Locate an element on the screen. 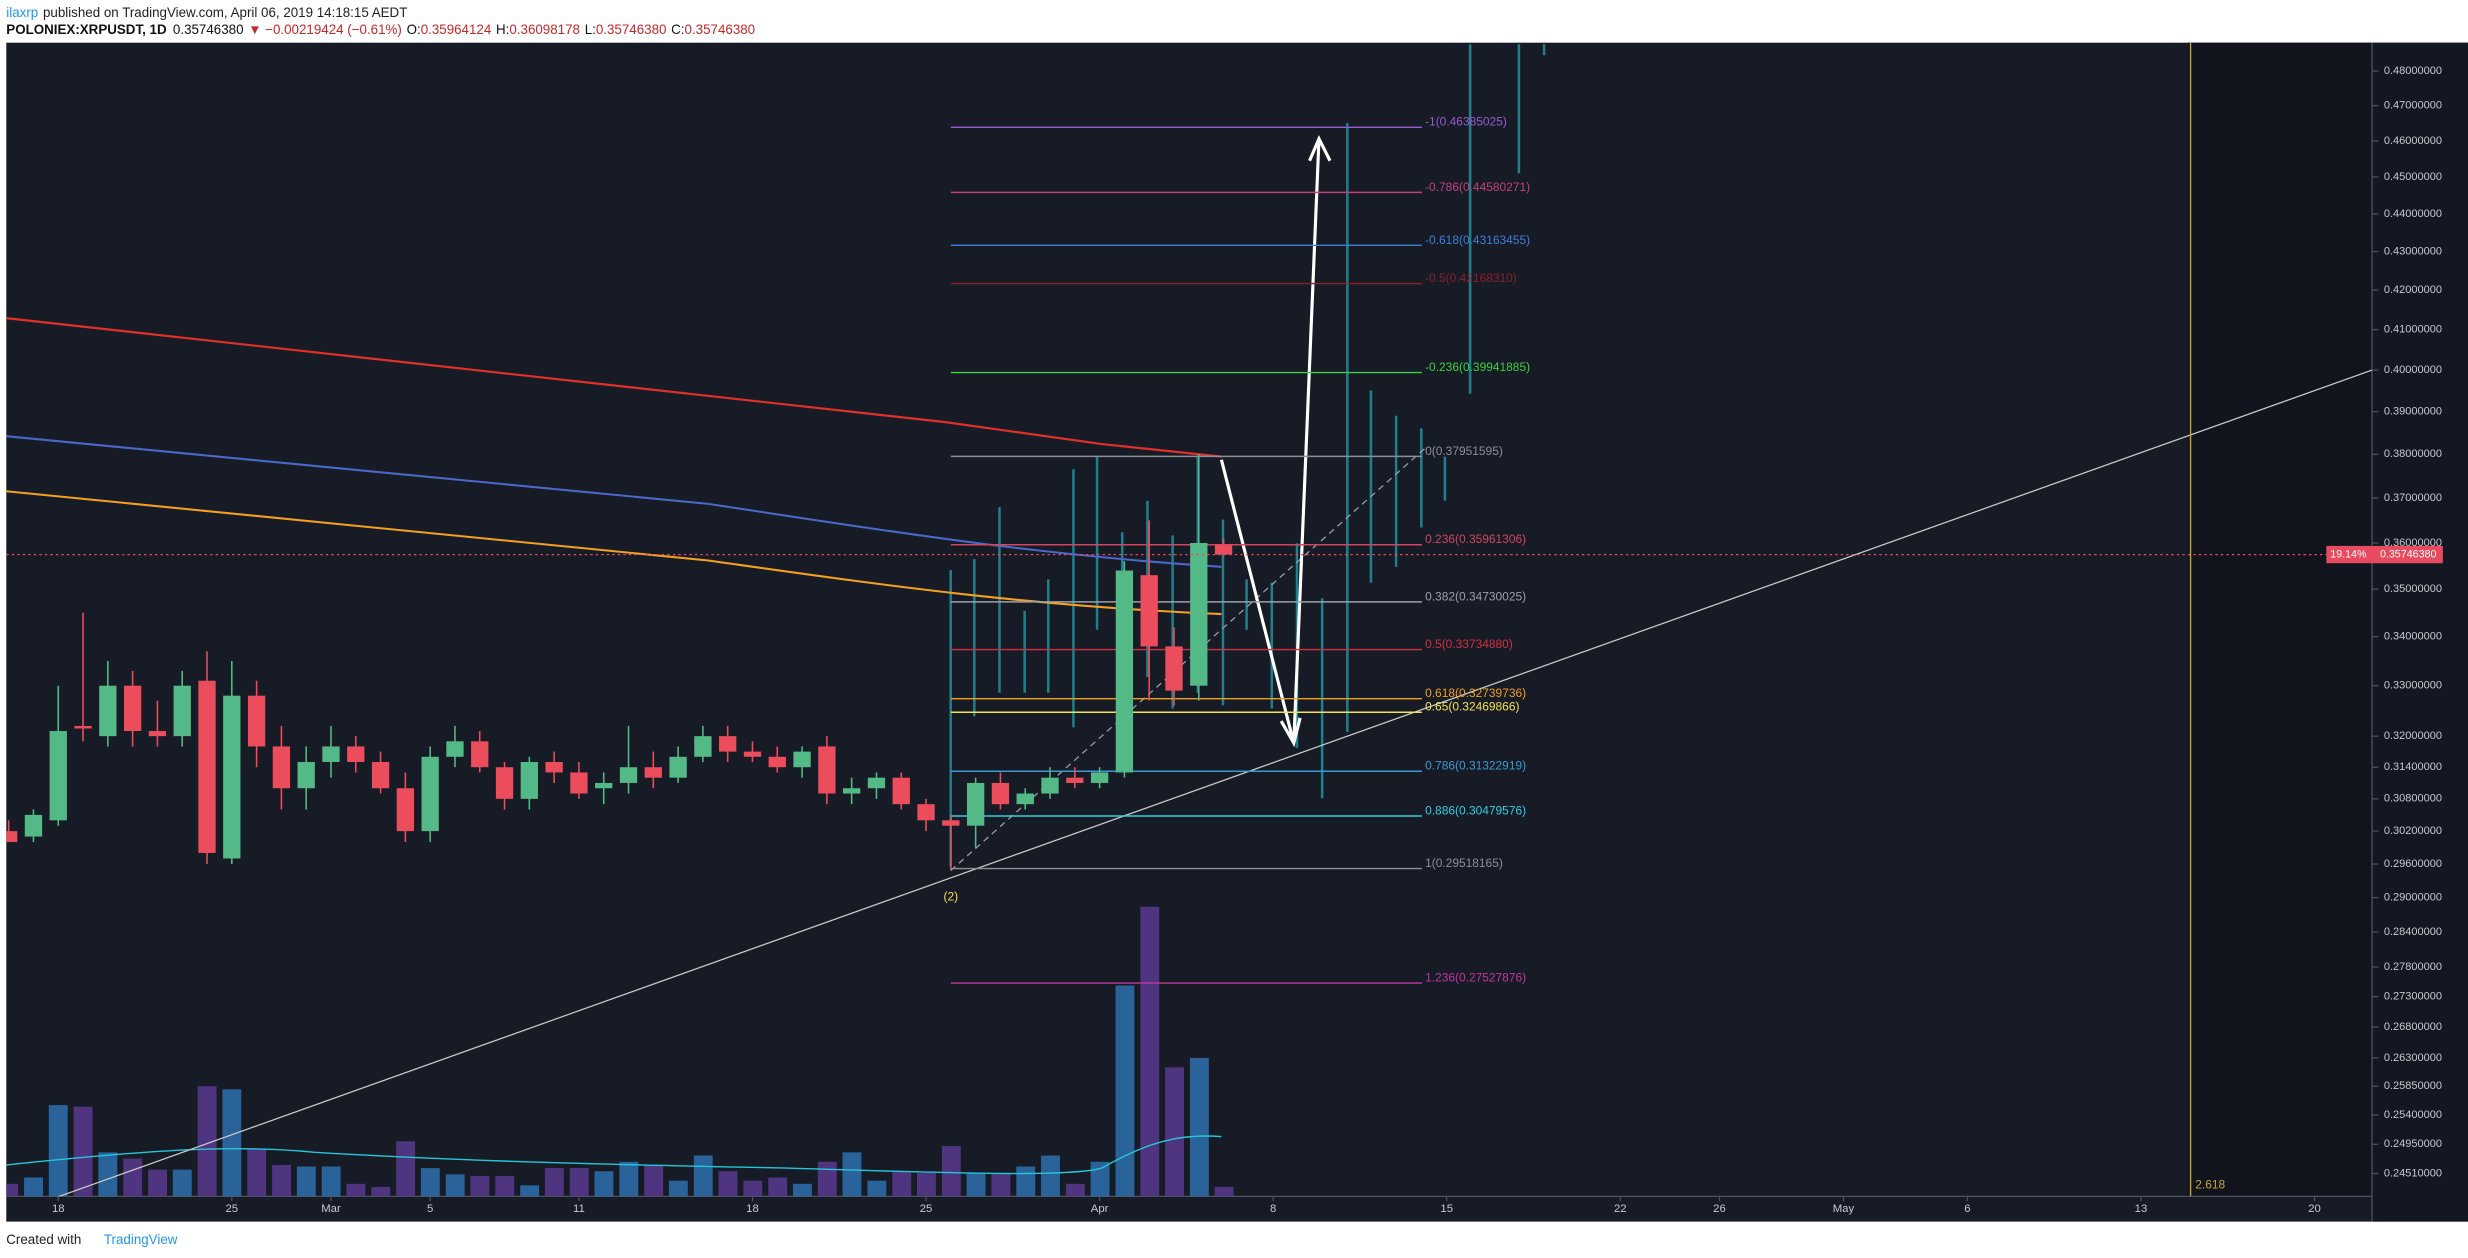  y-tick-label: 0.35000000 is located at coordinates (2413, 589).